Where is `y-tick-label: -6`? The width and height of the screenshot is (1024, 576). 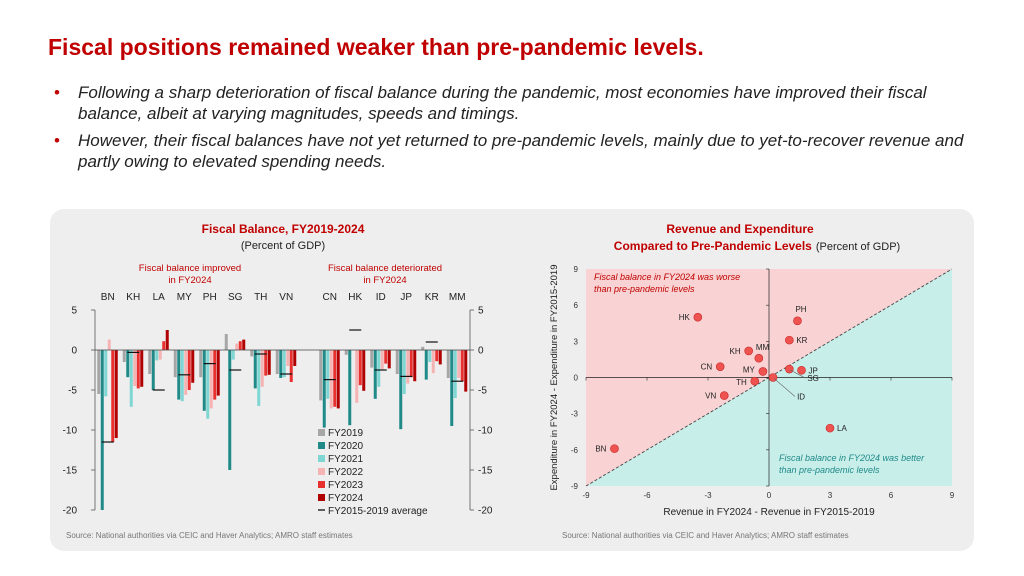 y-tick-label: -6 is located at coordinates (575, 450).